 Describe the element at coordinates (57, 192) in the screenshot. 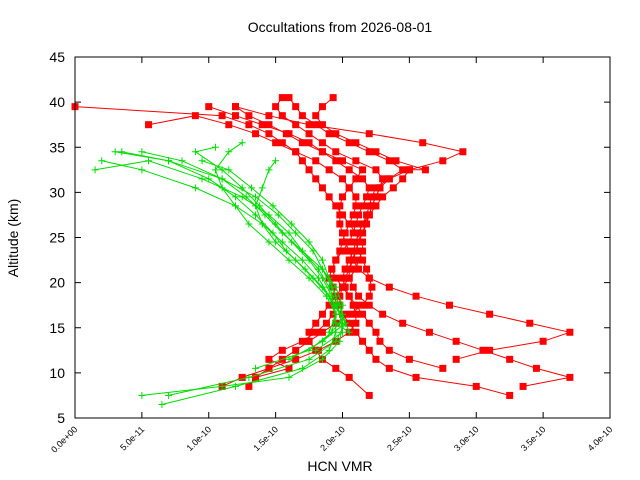

I see `y-tick-label: 30` at that location.